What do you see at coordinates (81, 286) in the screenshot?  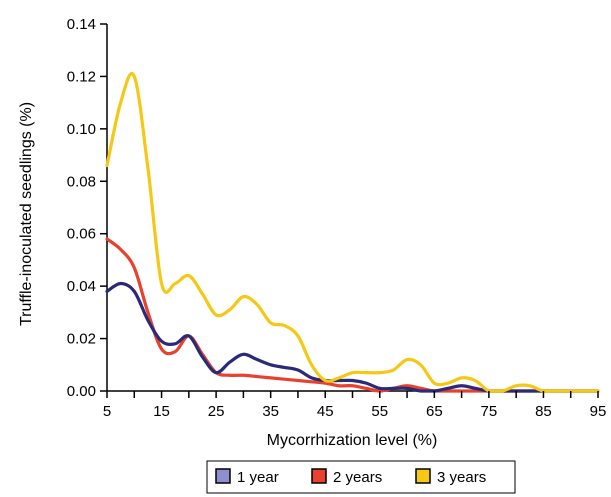 I see `y-tick-label: 0.04` at bounding box center [81, 286].